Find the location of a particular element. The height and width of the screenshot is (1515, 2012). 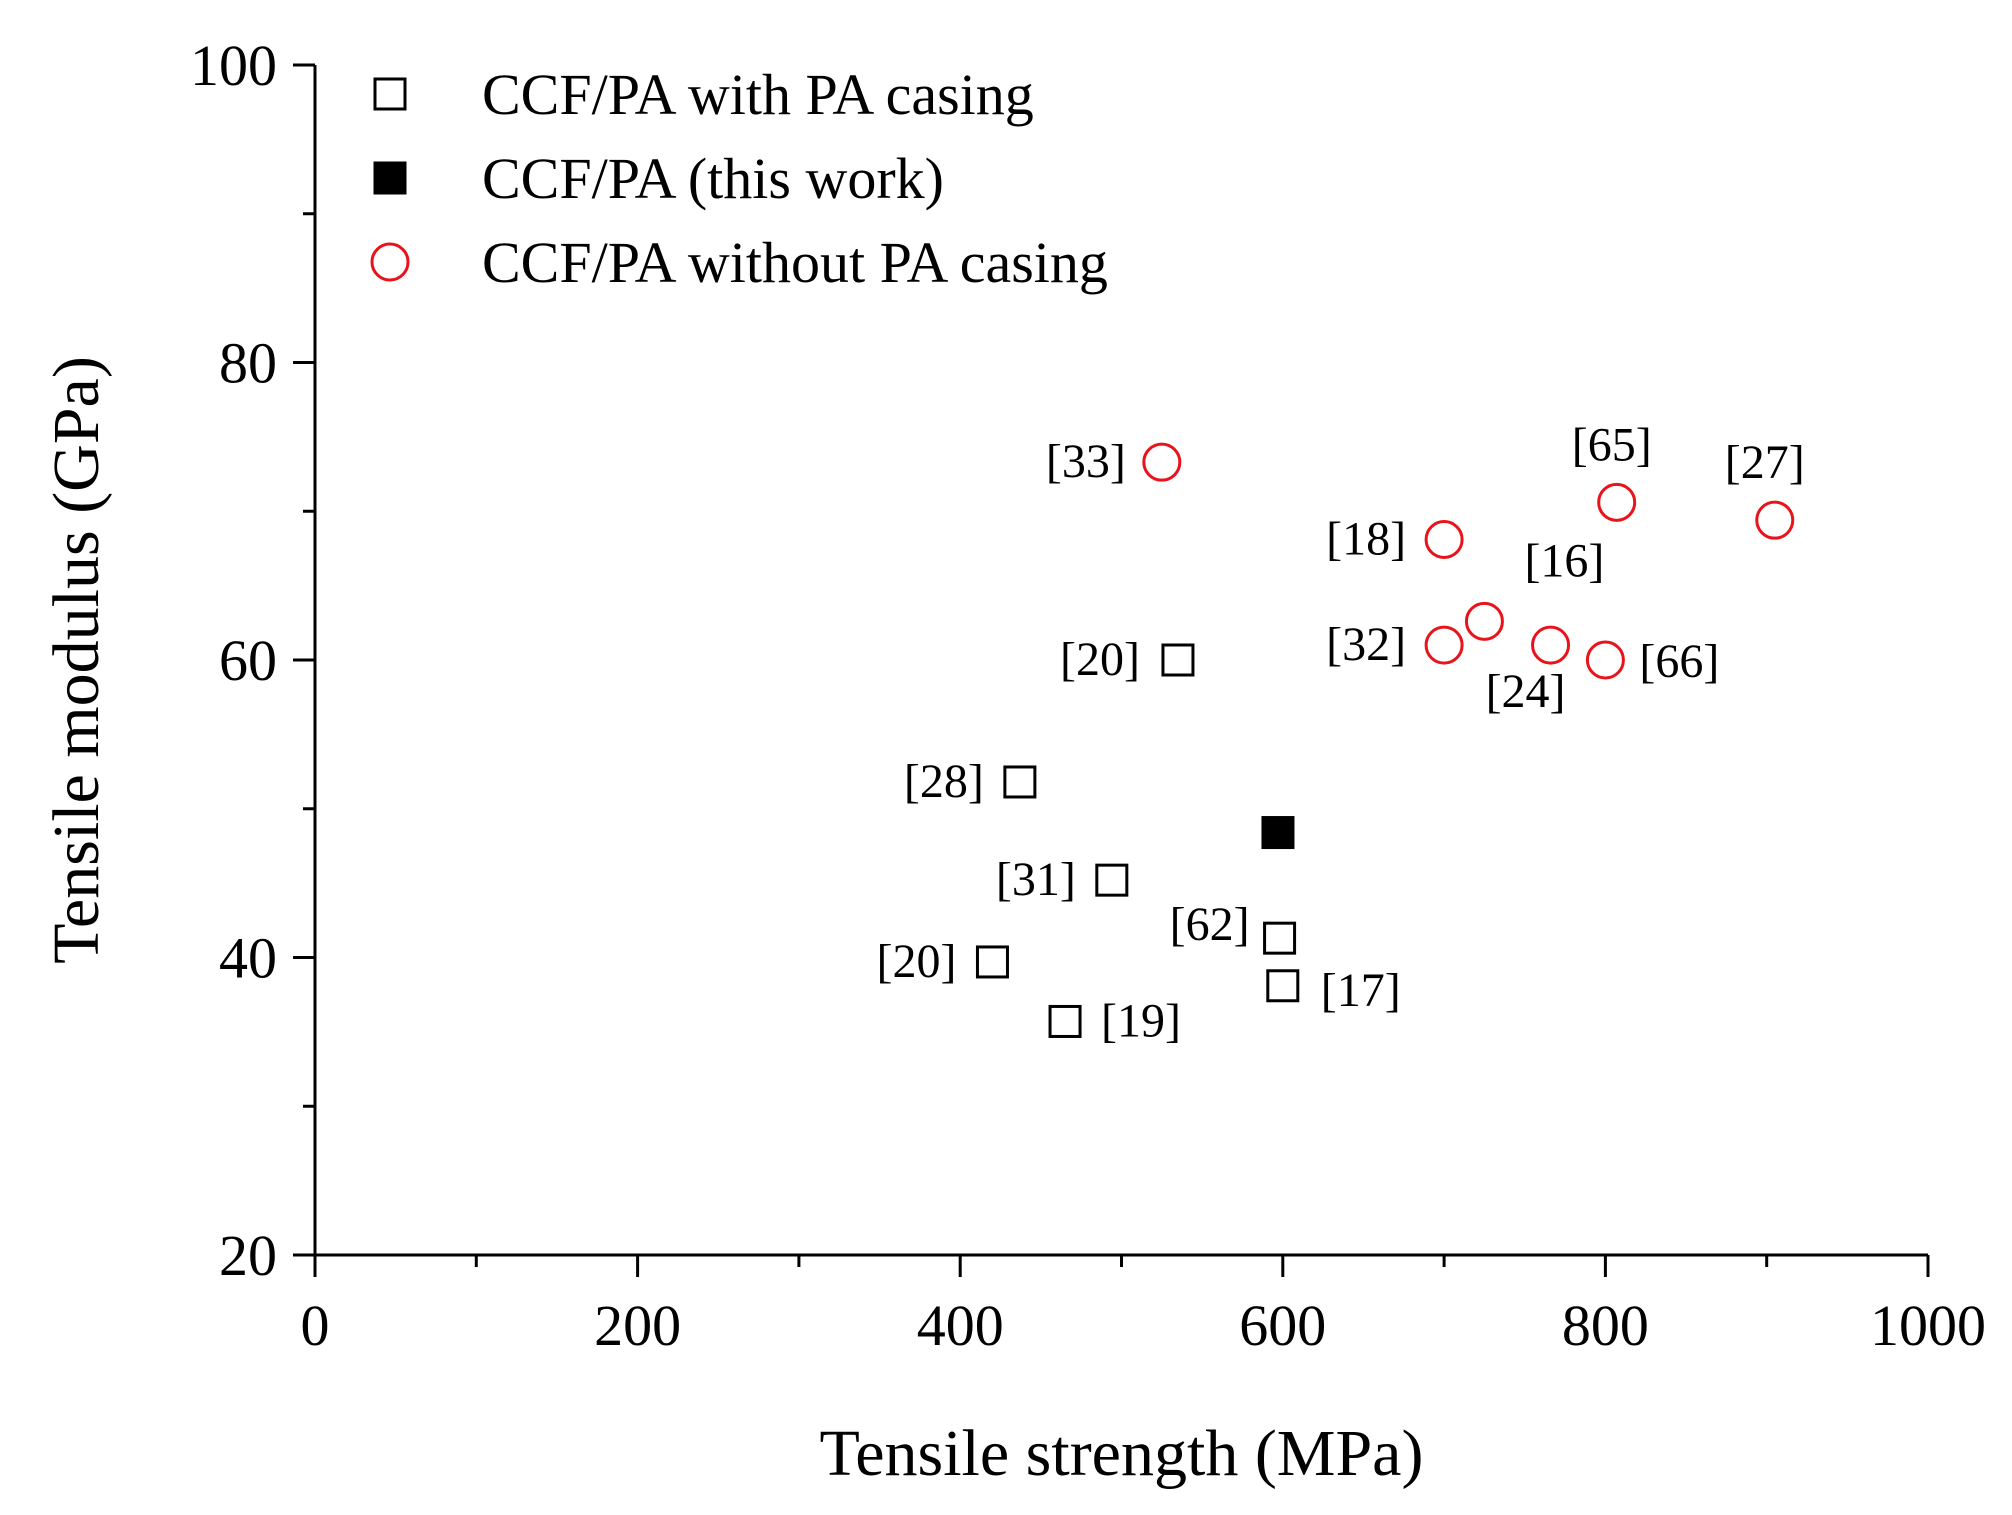

point-label: [66] is located at coordinates (1679, 661).